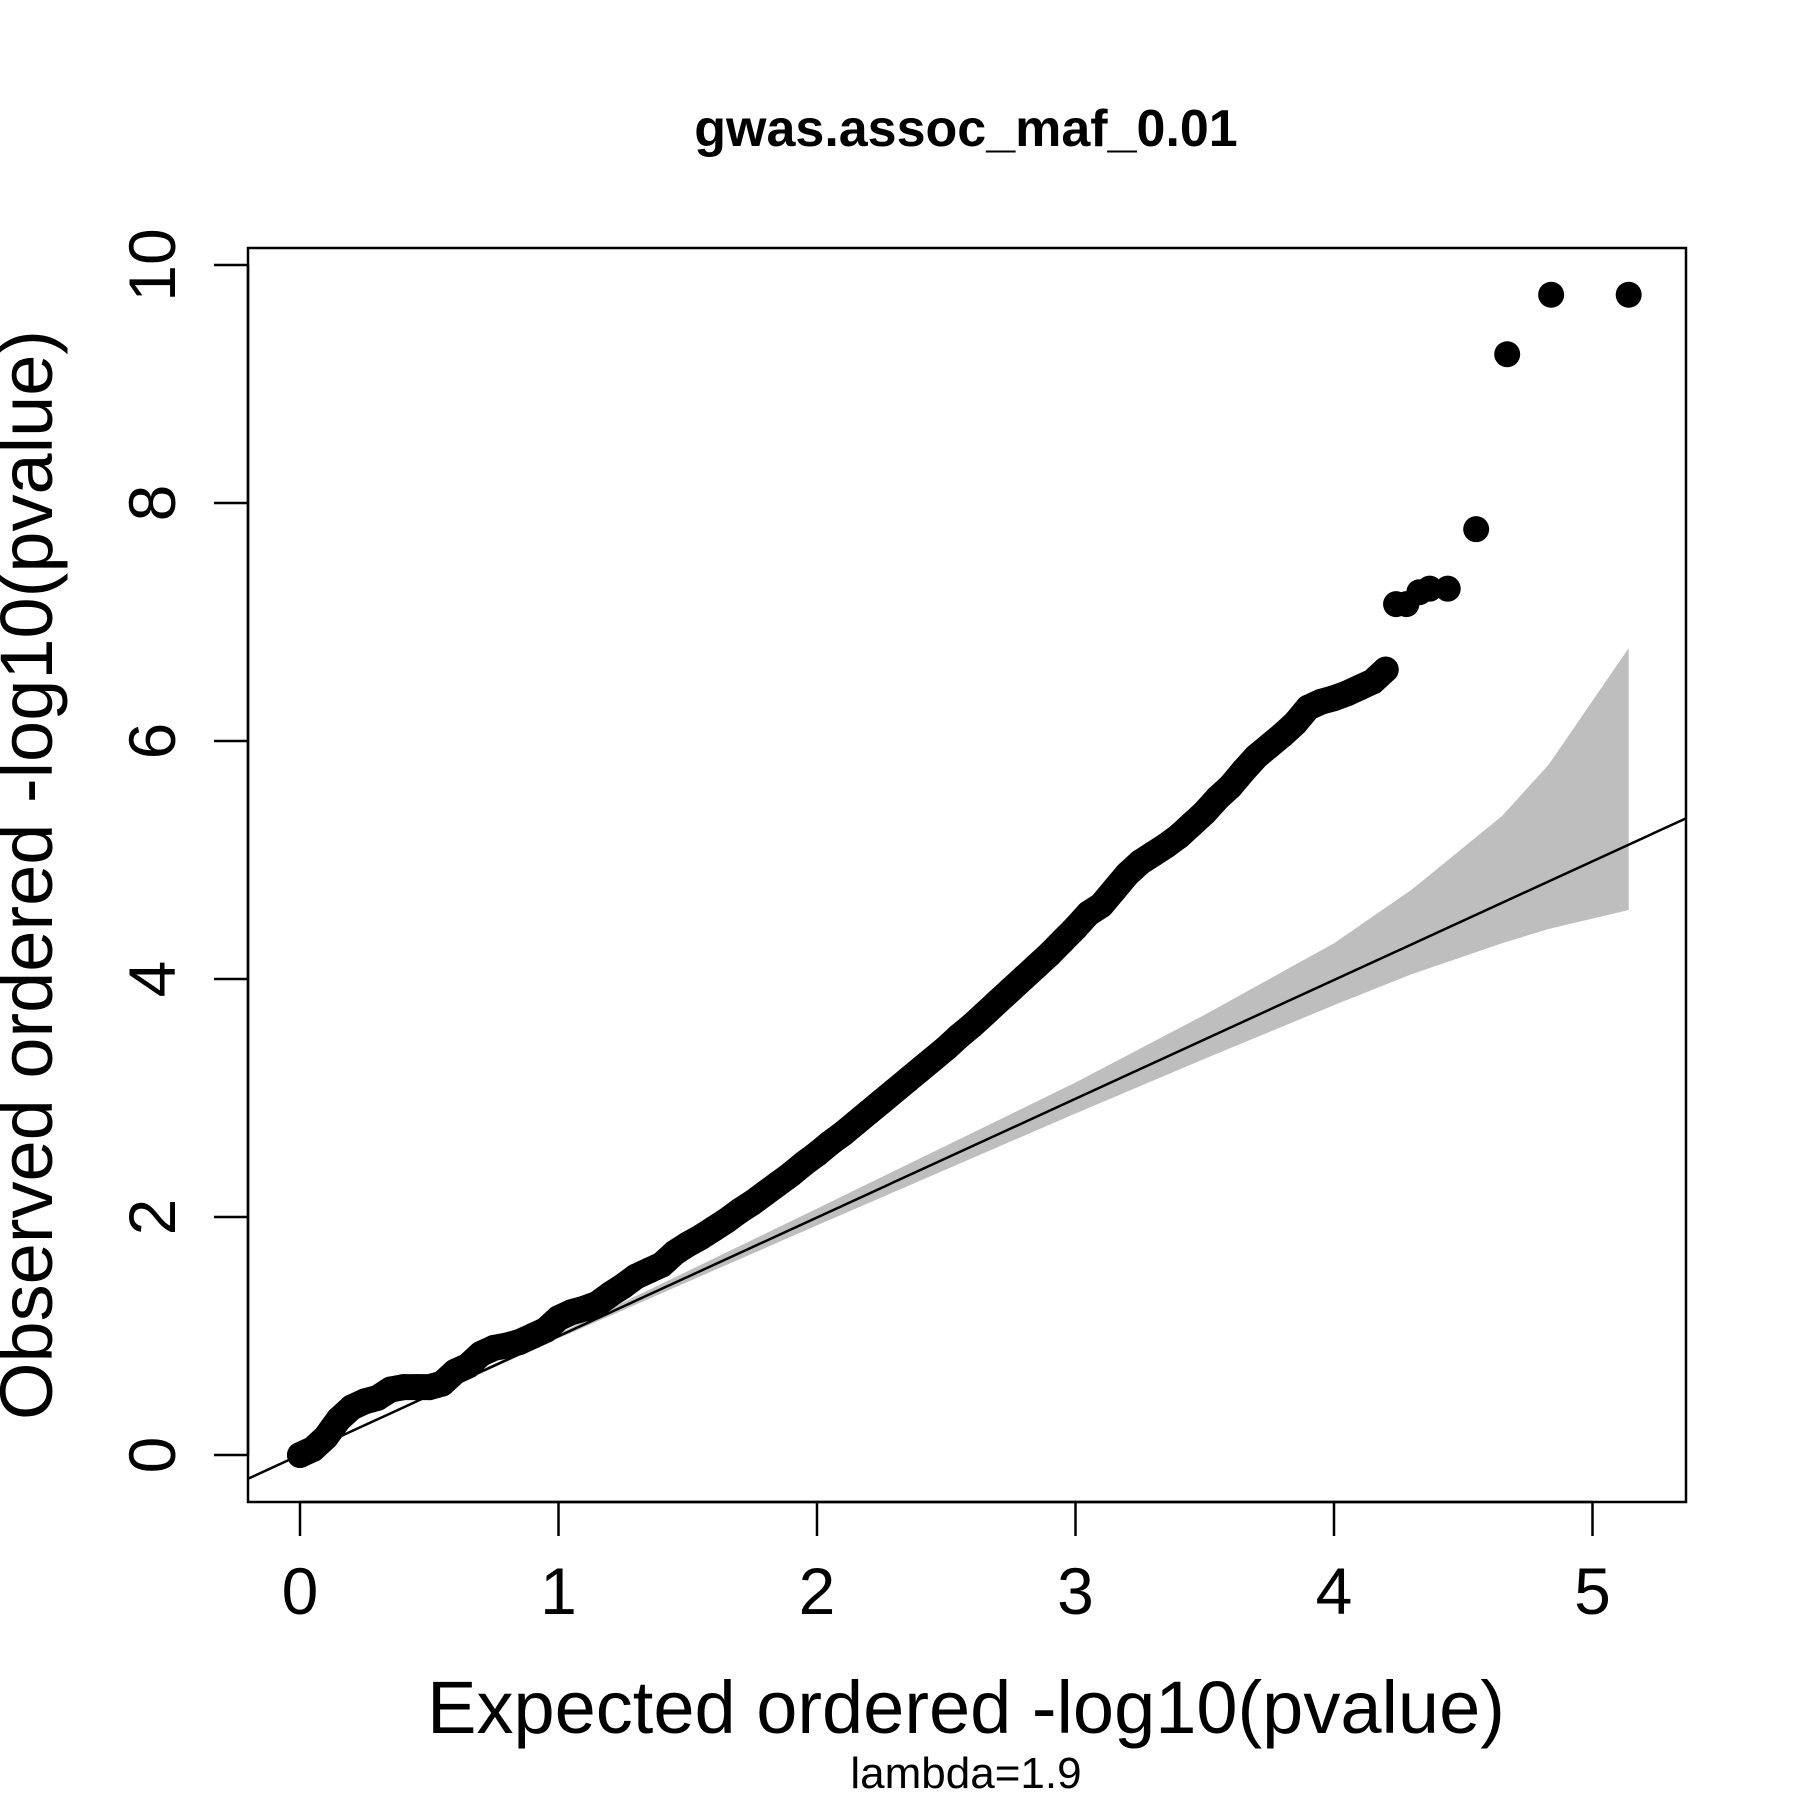  I want to click on y-axis-title: Observed ordered -log10(pvalue), so click(34, 875).